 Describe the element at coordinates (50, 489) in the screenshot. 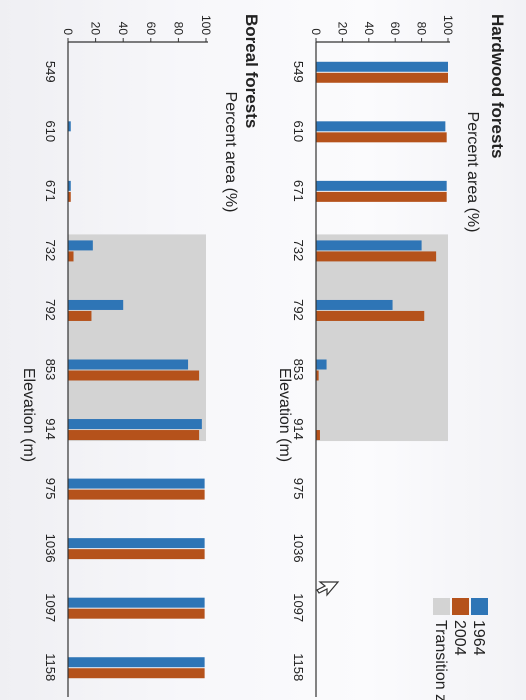

I see `boreal-xtick-label: 975` at that location.